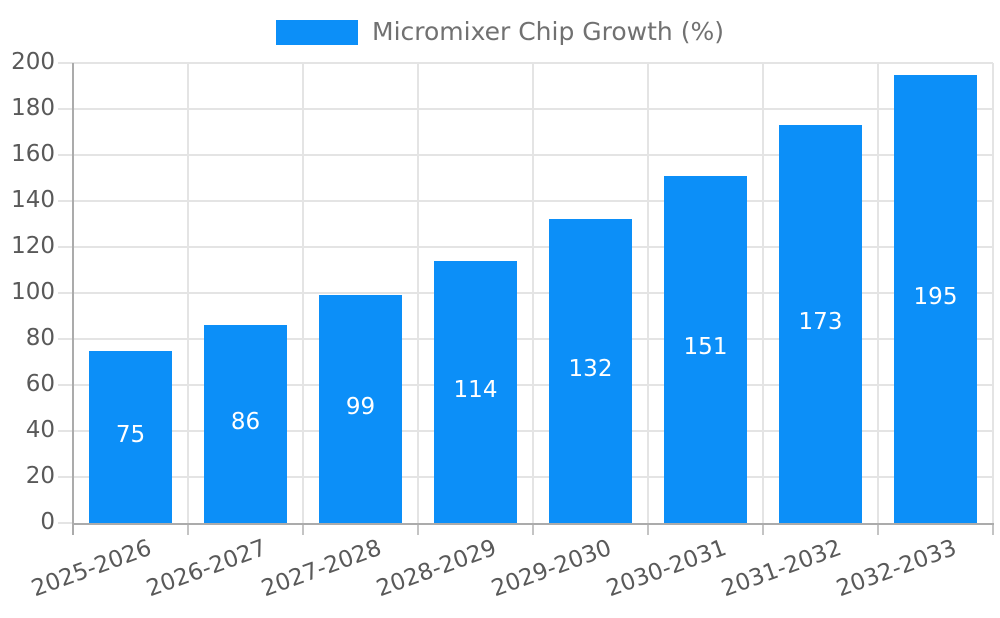  I want to click on y-tick-label: 160, so click(33, 154).